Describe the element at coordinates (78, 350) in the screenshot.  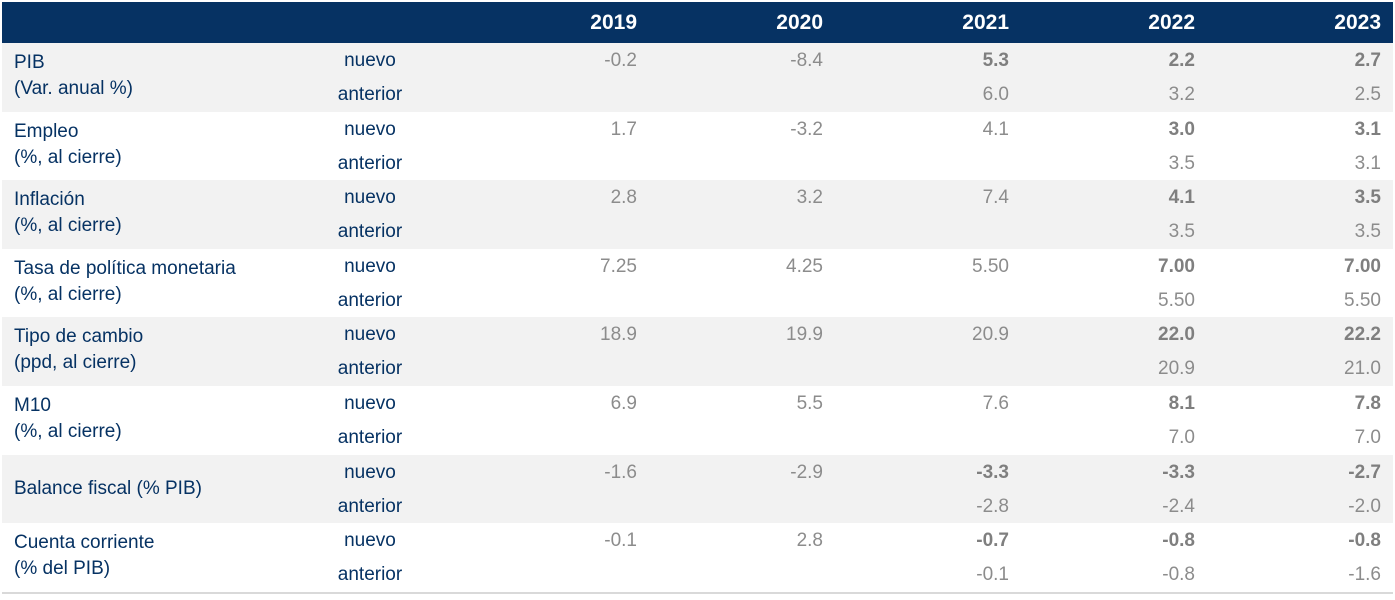
I see `row-label: Tipo de cambio (ppd, al cierre)` at that location.